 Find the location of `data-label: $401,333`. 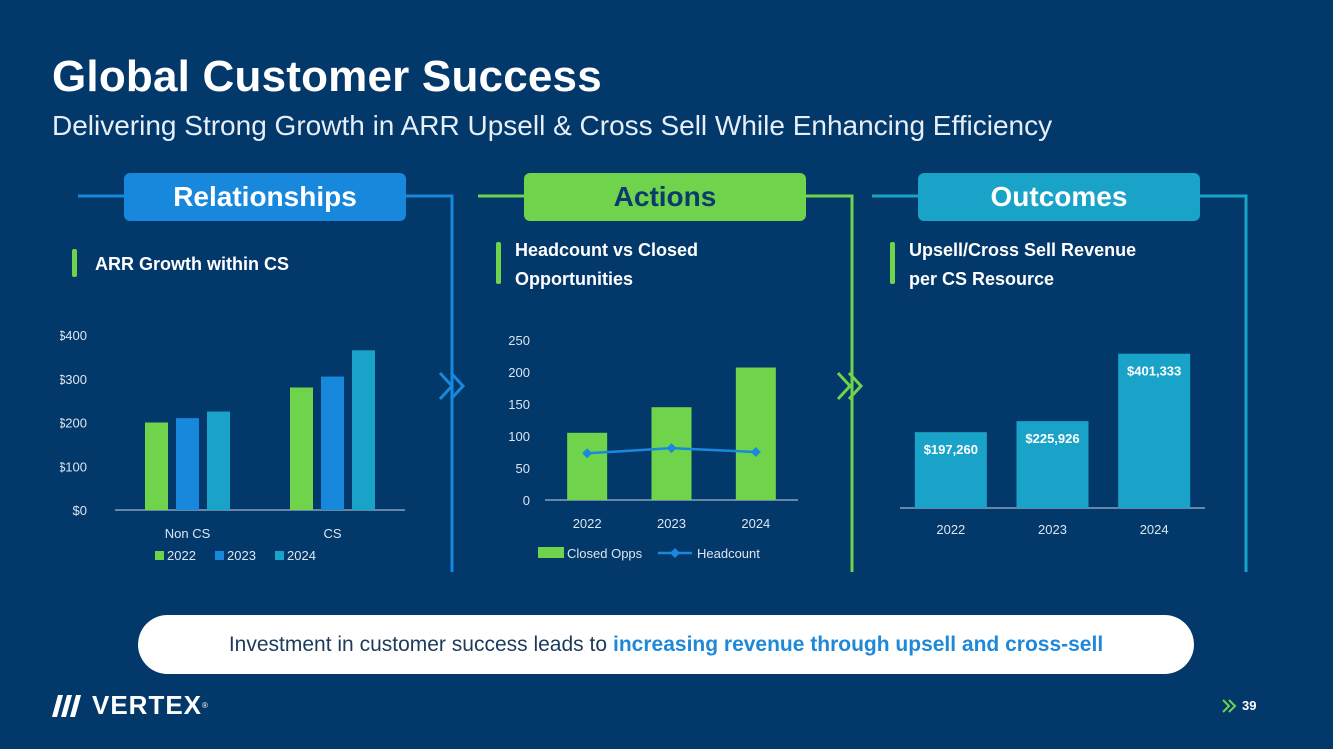

data-label: $401,333 is located at coordinates (1154, 371).